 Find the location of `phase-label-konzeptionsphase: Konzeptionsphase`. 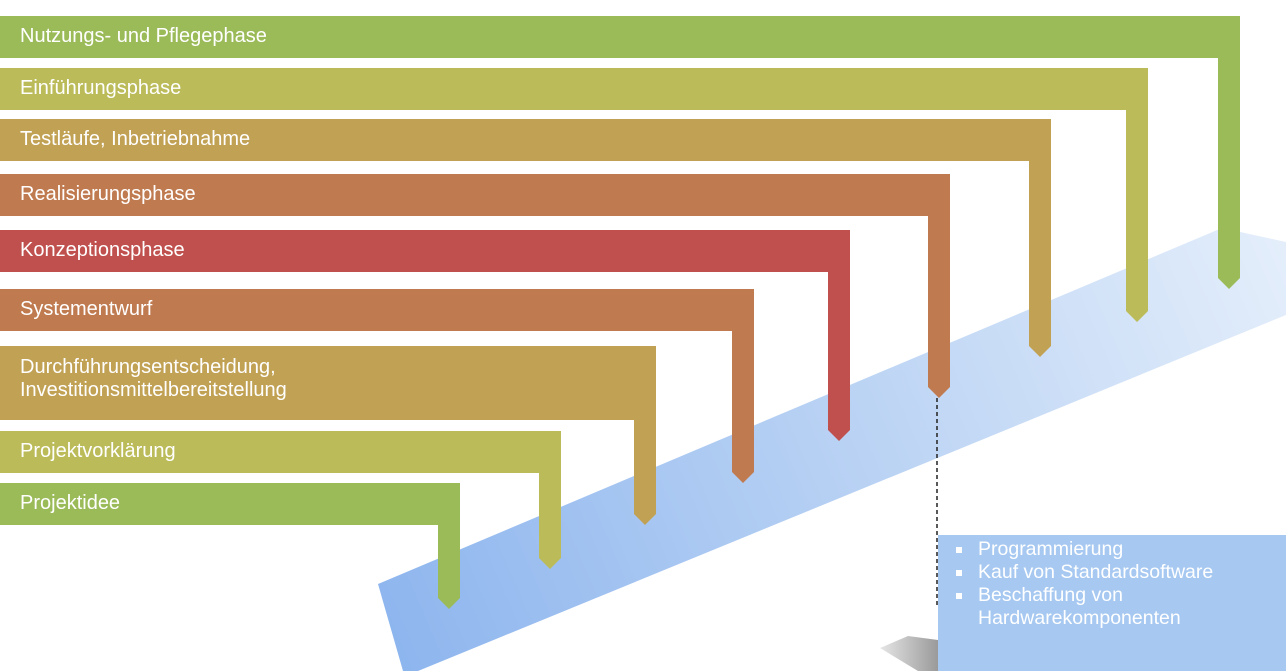

phase-label-konzeptionsphase: Konzeptionsphase is located at coordinates (102, 250).